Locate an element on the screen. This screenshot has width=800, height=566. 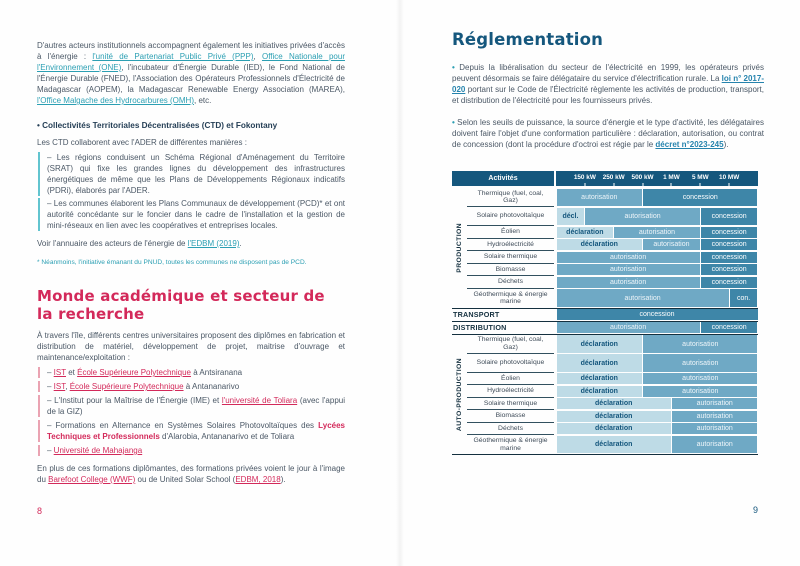
table-header: Activités 150 kW 250 kW 500 kW 1 MW 5 MW 10 MW is located at coordinates (605, 178).